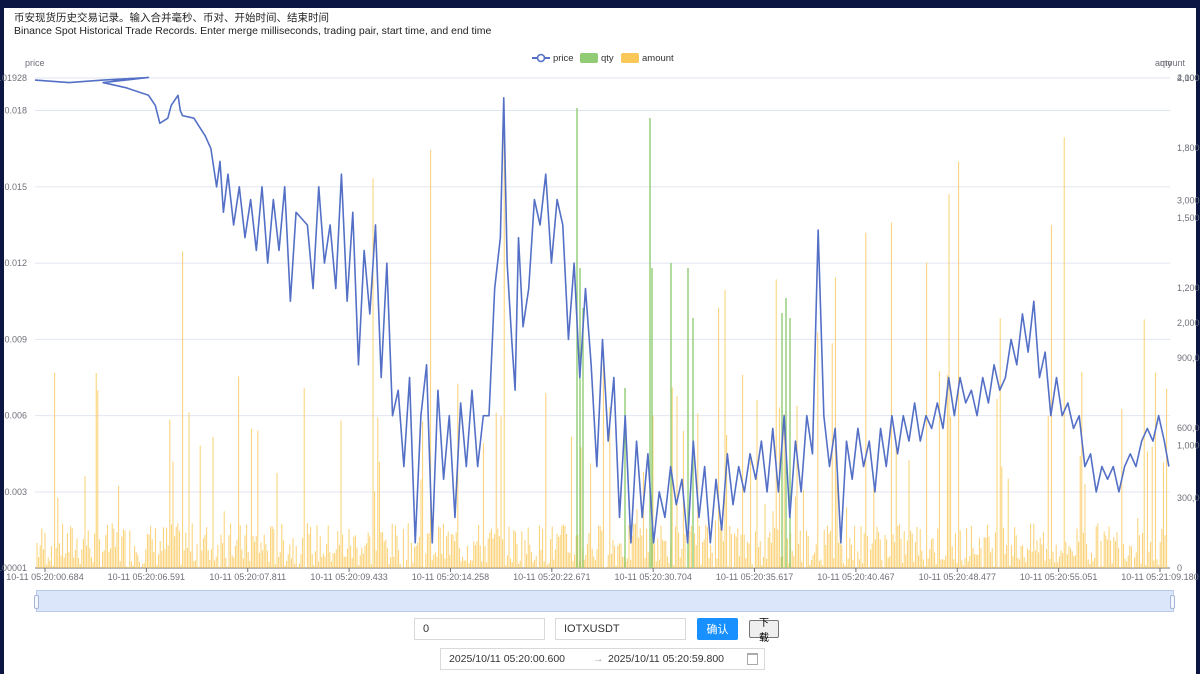 This screenshot has height=674, width=1200. What do you see at coordinates (15, 339) in the screenshot?
I see `y-tick-label-left: 0.009` at bounding box center [15, 339].